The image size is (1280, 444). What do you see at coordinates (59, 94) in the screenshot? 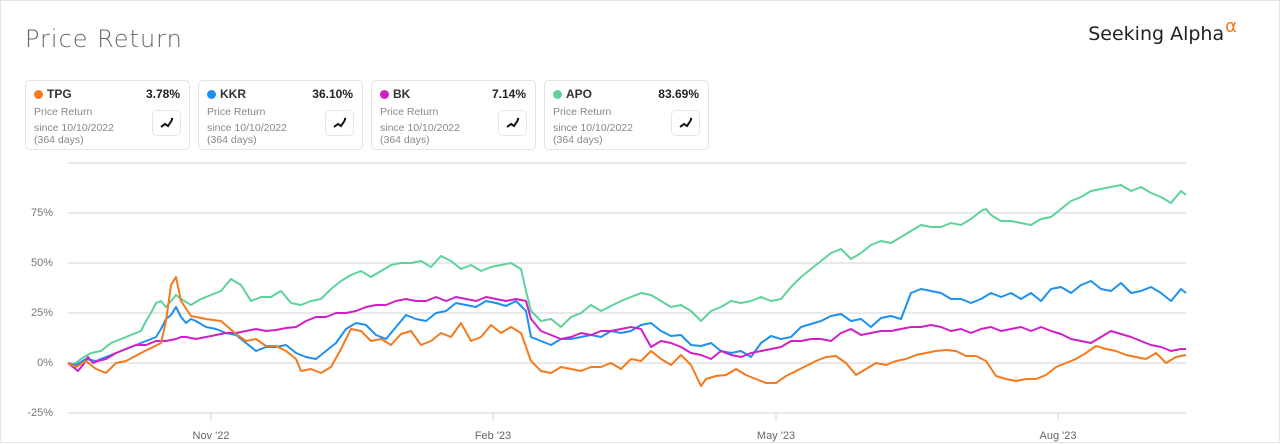
I see `ticker-label: TPG` at bounding box center [59, 94].